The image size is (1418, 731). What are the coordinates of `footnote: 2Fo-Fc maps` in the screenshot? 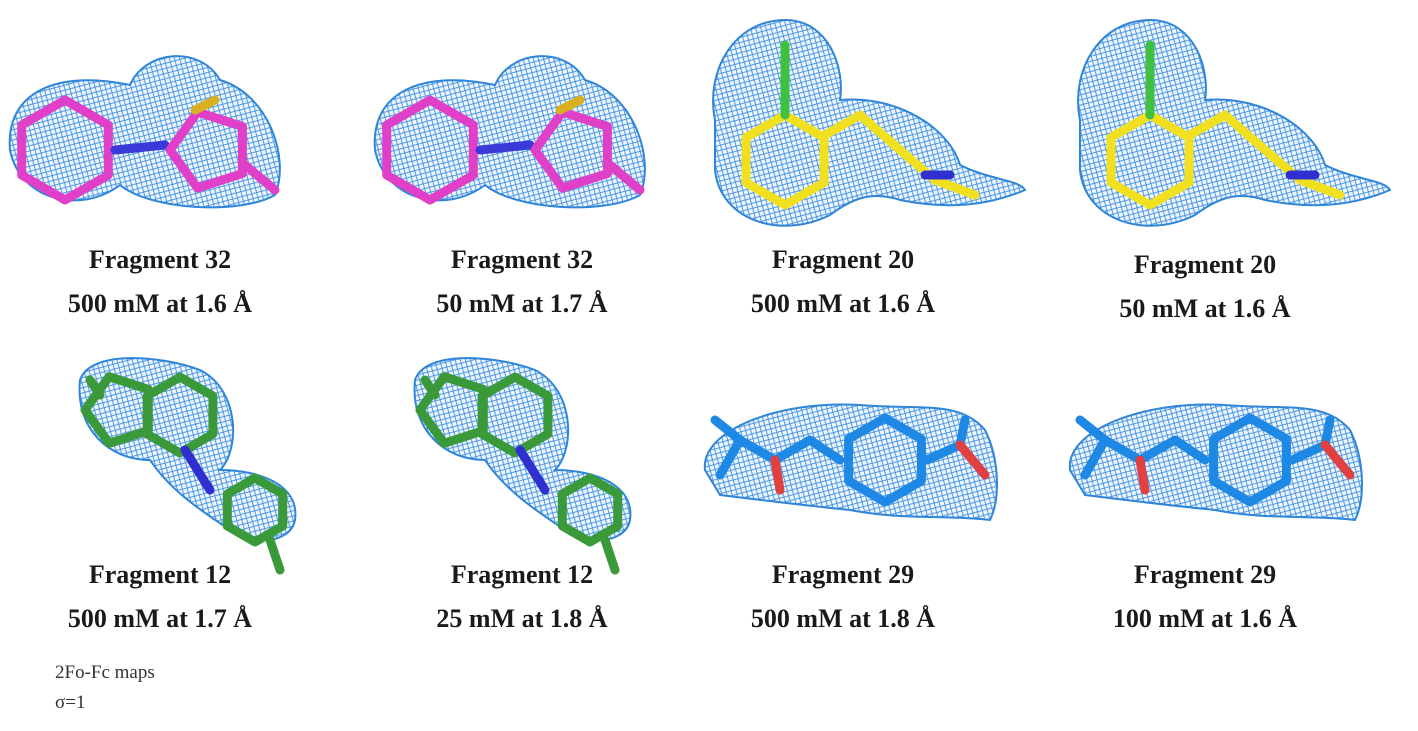 It's located at (105, 672).